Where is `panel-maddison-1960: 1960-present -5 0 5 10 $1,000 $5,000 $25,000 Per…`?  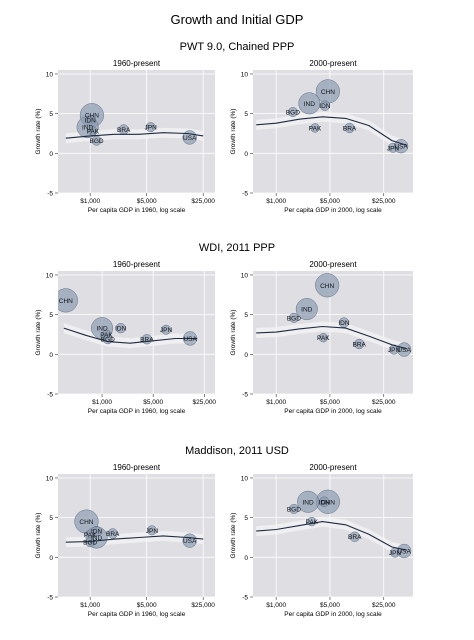 panel-maddison-1960: 1960-present -5 0 5 10 $1,000 $5,000 $25,000 Per… is located at coordinates (125, 540).